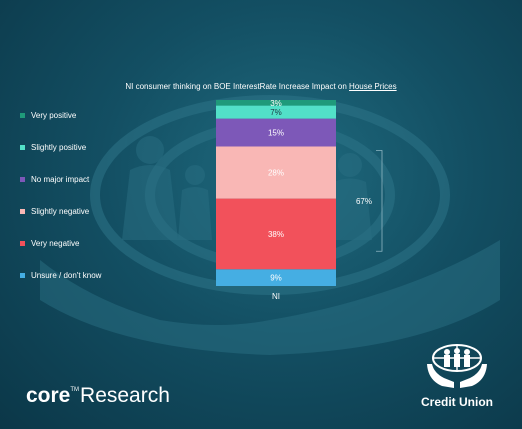  Describe the element at coordinates (55, 243) in the screenshot. I see `legend-label: Very negative` at that location.